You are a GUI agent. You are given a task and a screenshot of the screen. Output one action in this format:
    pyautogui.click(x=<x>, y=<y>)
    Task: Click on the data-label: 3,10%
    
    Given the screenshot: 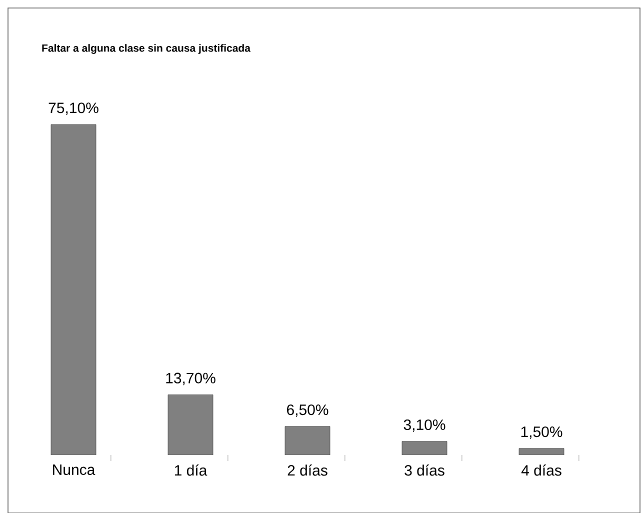 What is the action you would take?
    pyautogui.click(x=425, y=425)
    